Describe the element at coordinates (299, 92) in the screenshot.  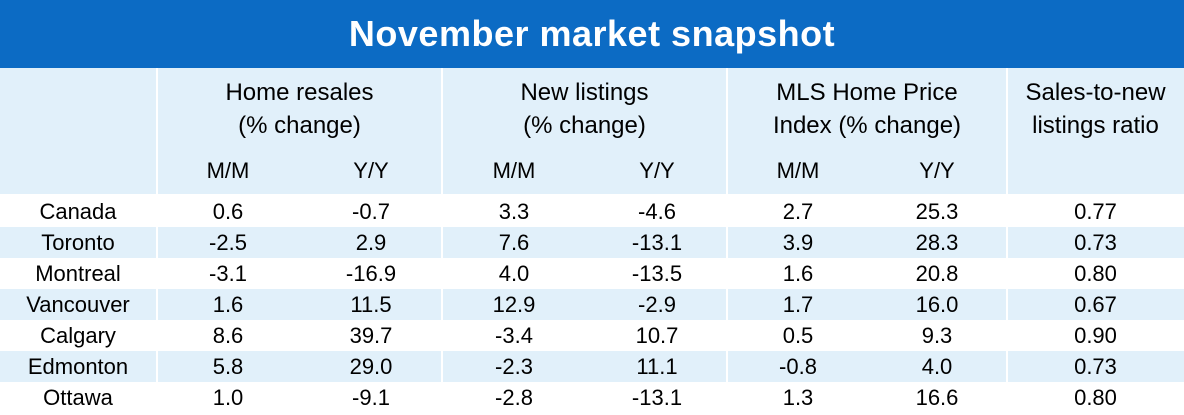
I see `header-home-resales-line1: Home resales` at that location.